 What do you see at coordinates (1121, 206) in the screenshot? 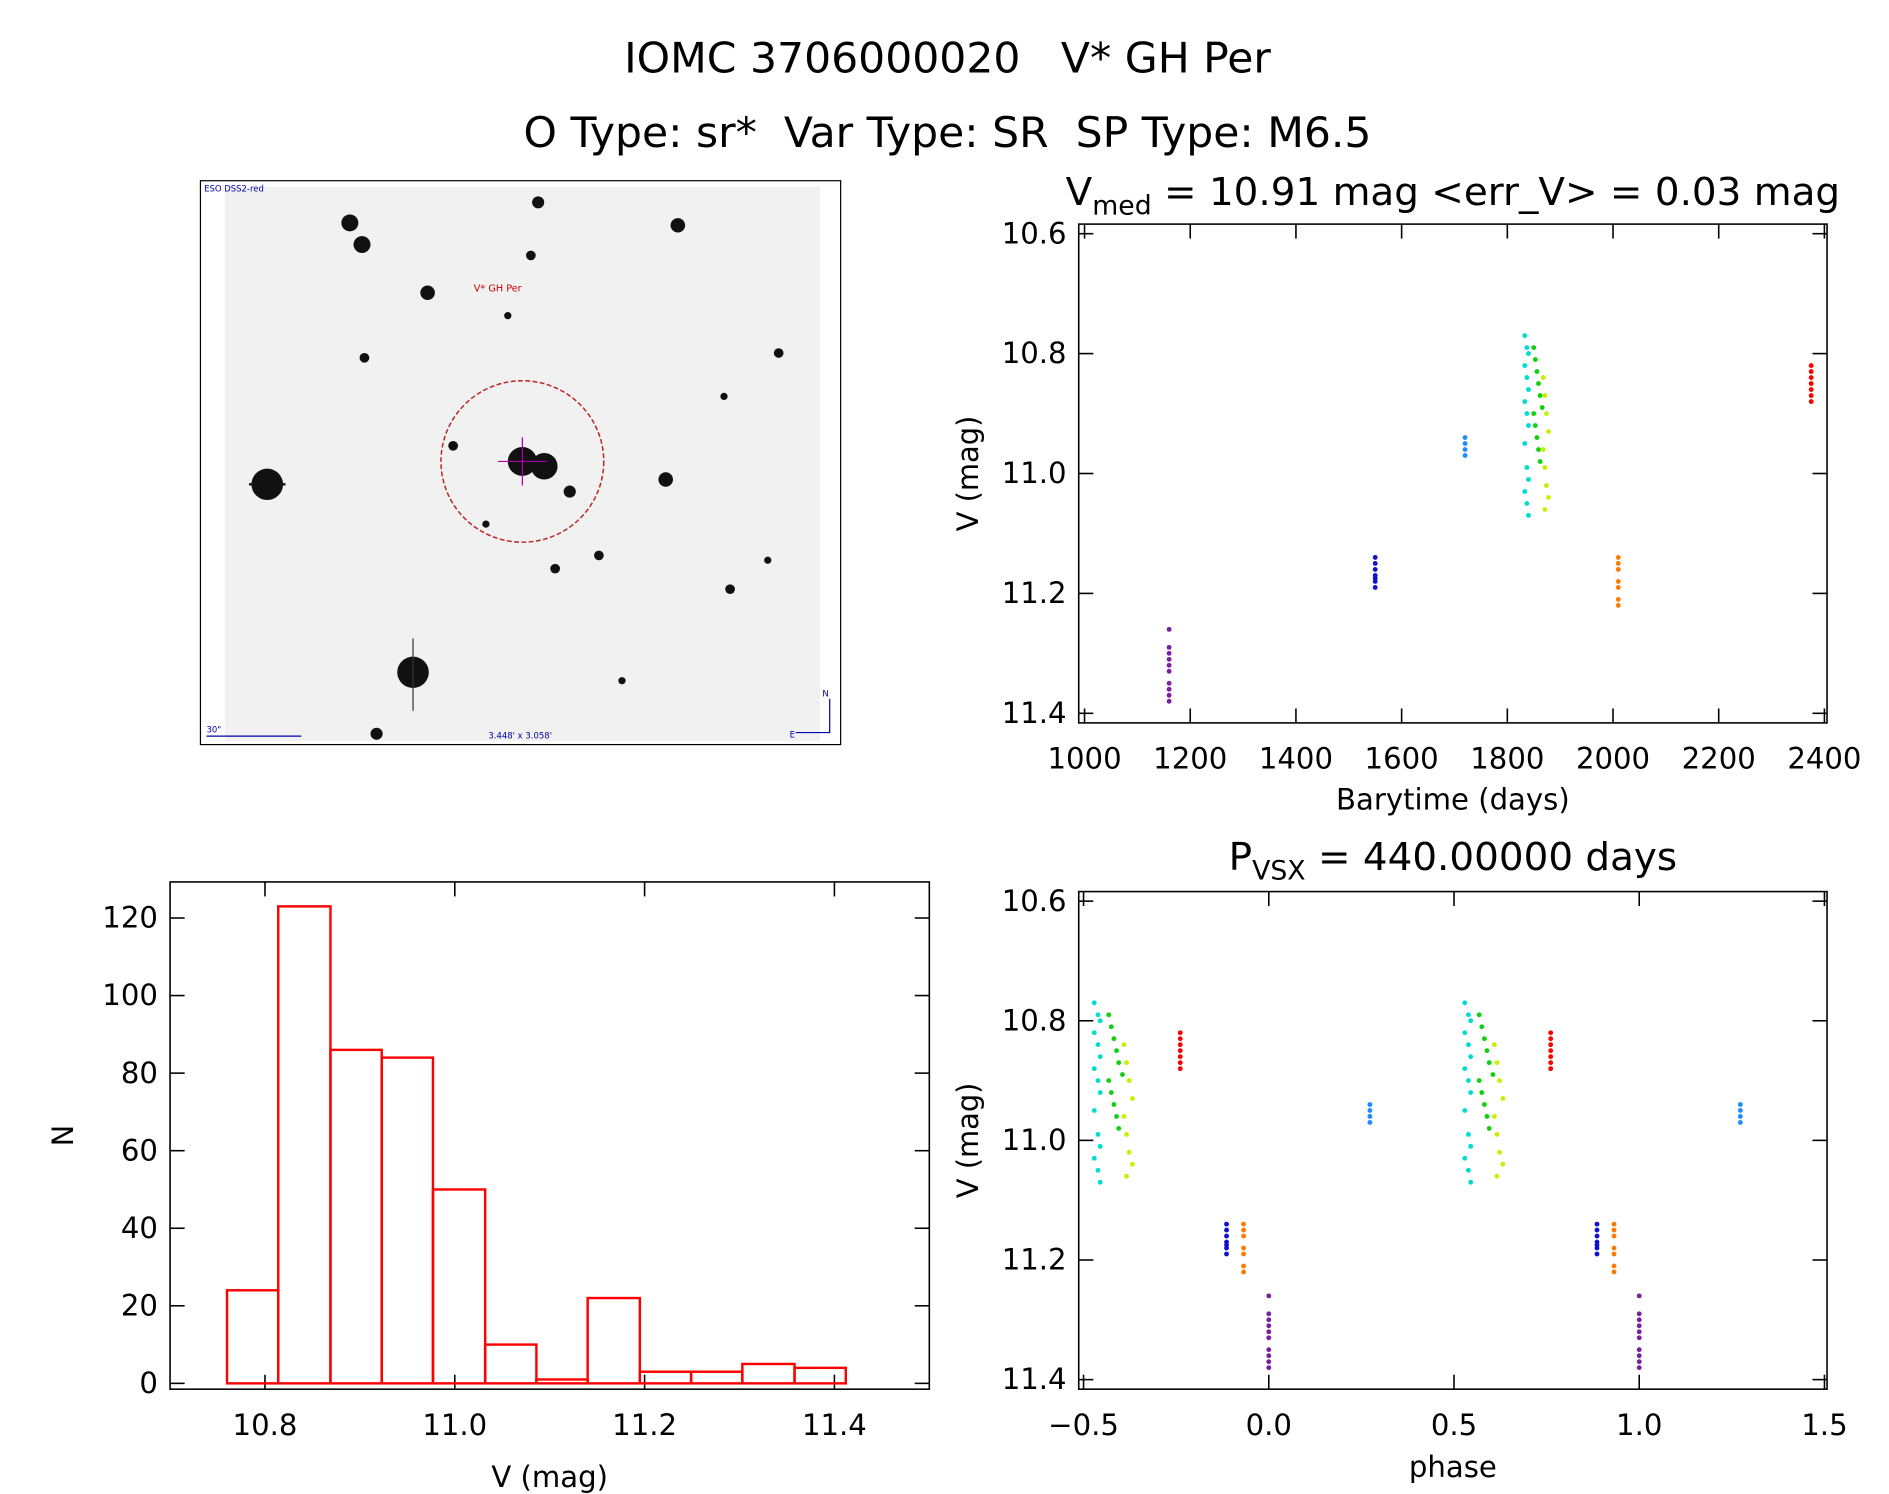
I see `title-subscript: med` at bounding box center [1121, 206].